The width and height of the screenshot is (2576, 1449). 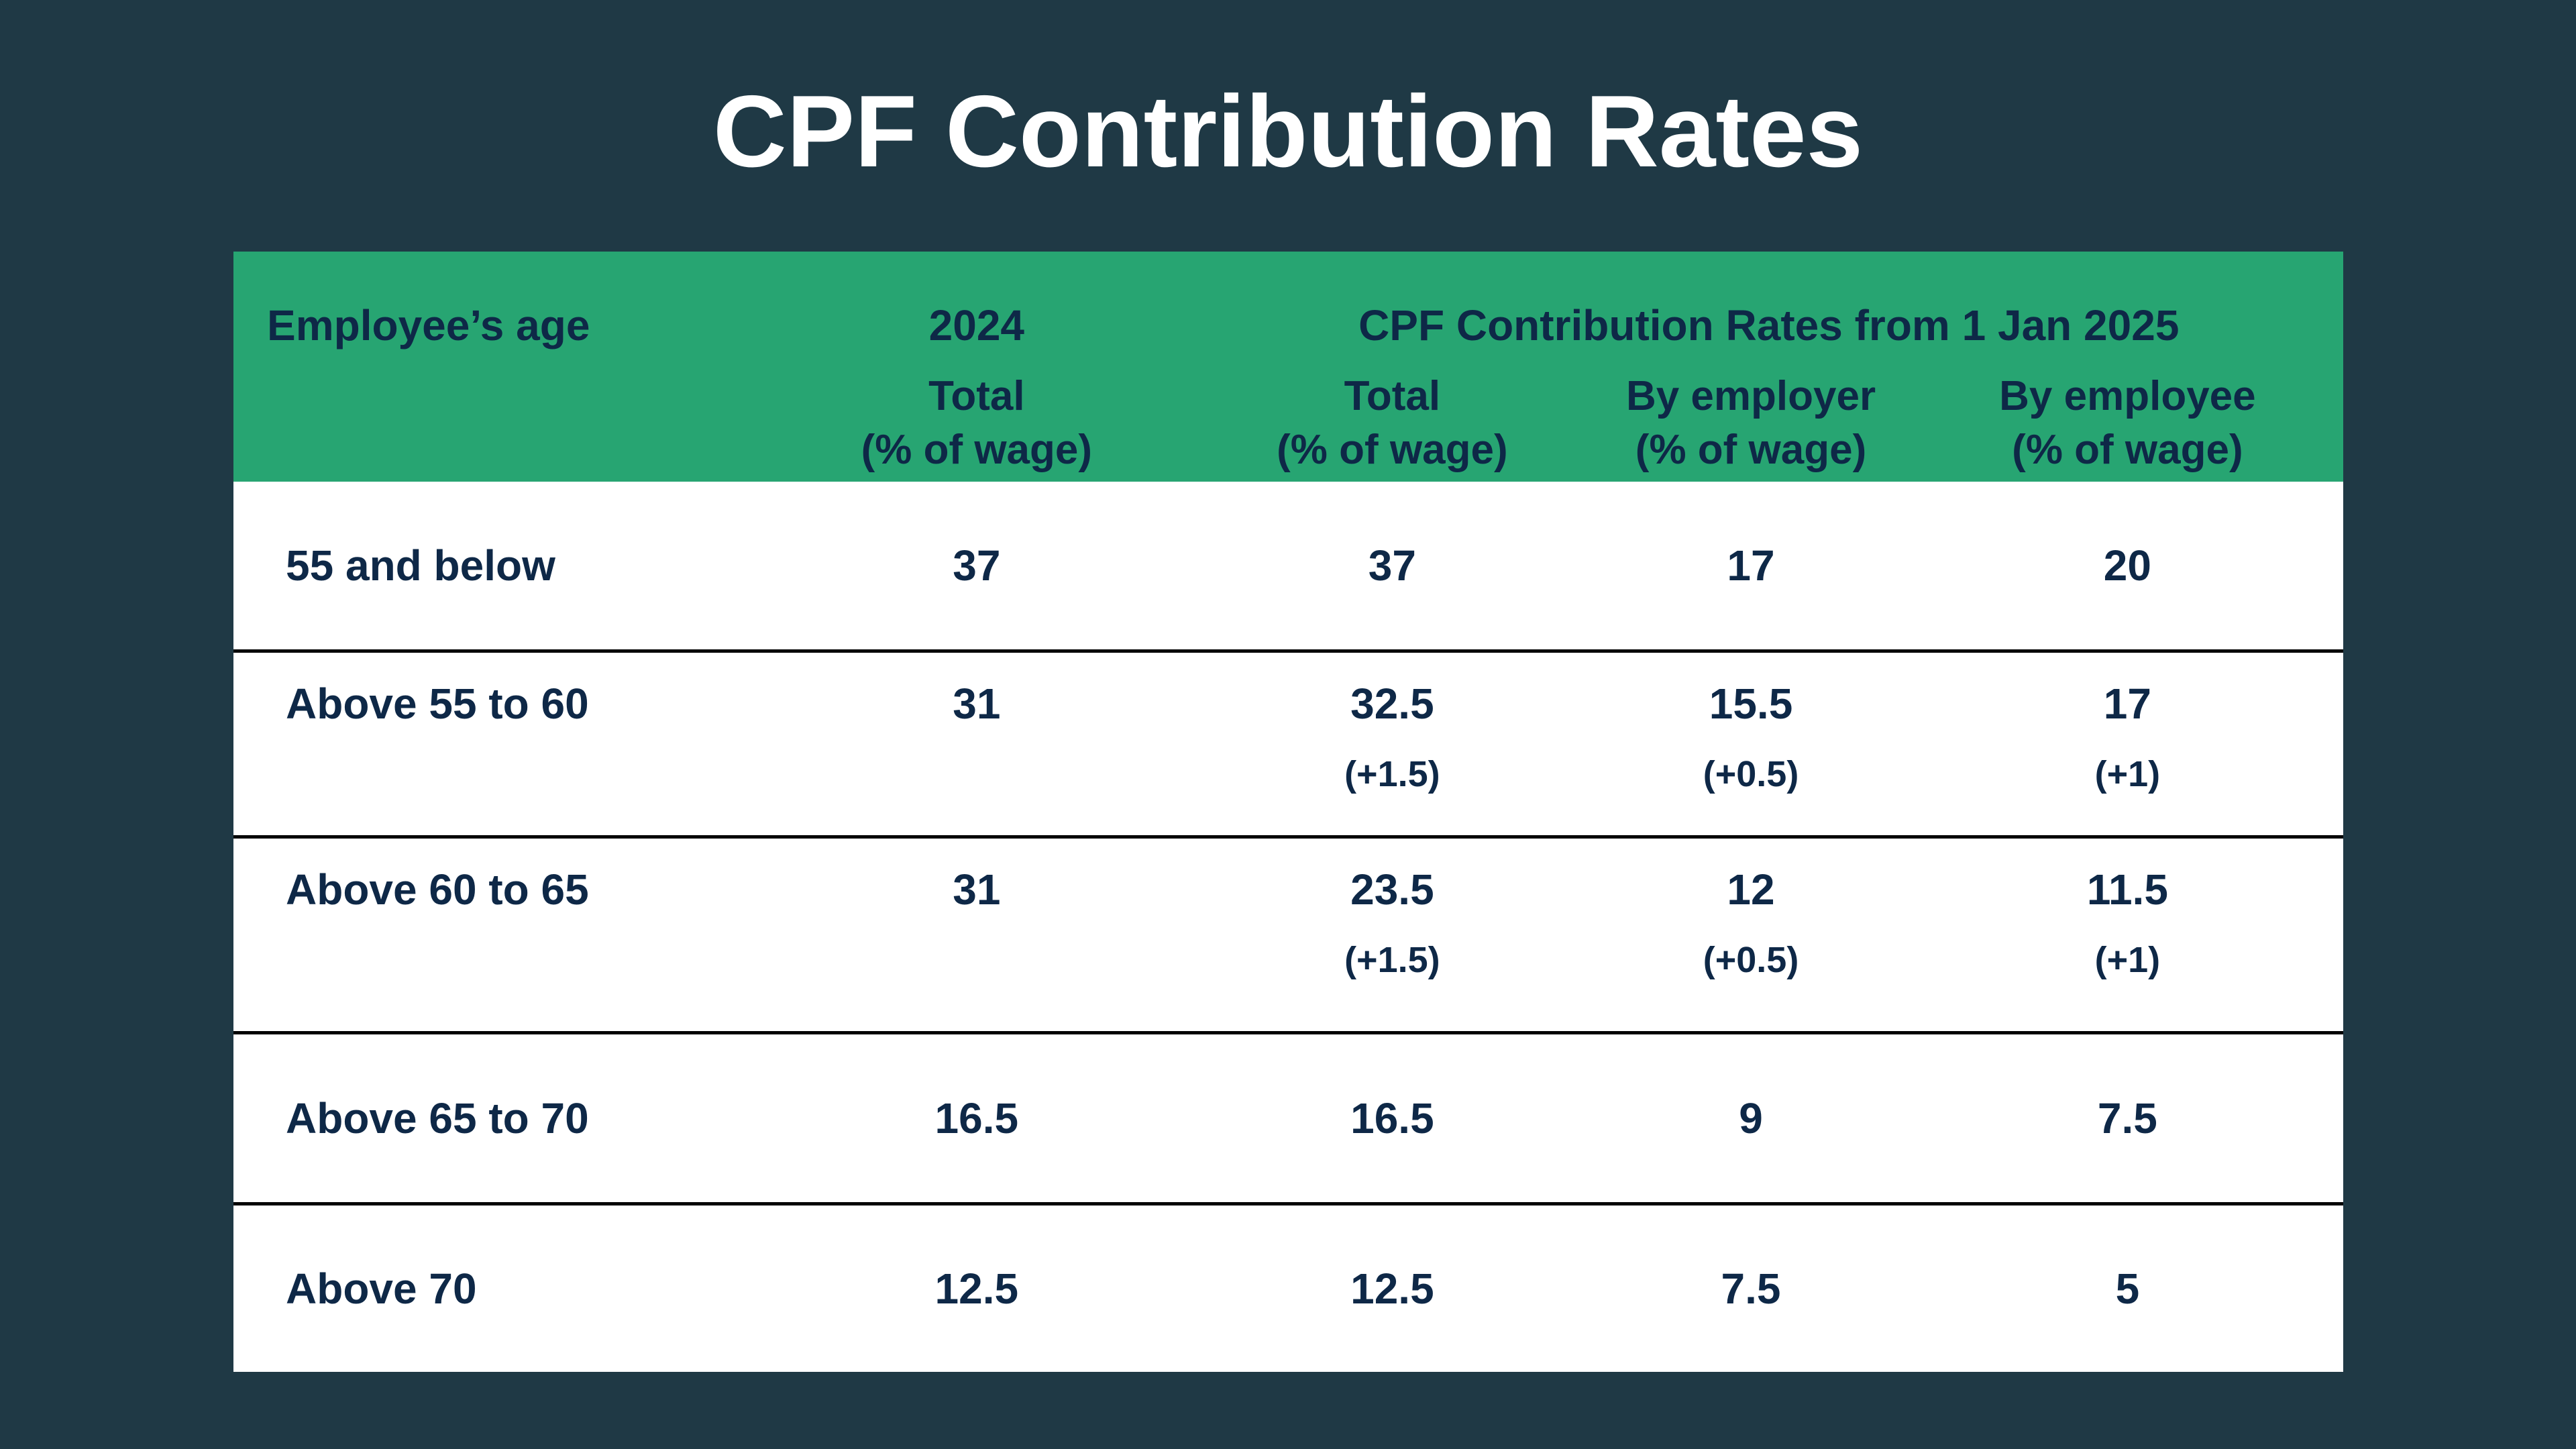 I want to click on age-value: Above 70, so click(x=381, y=1289).